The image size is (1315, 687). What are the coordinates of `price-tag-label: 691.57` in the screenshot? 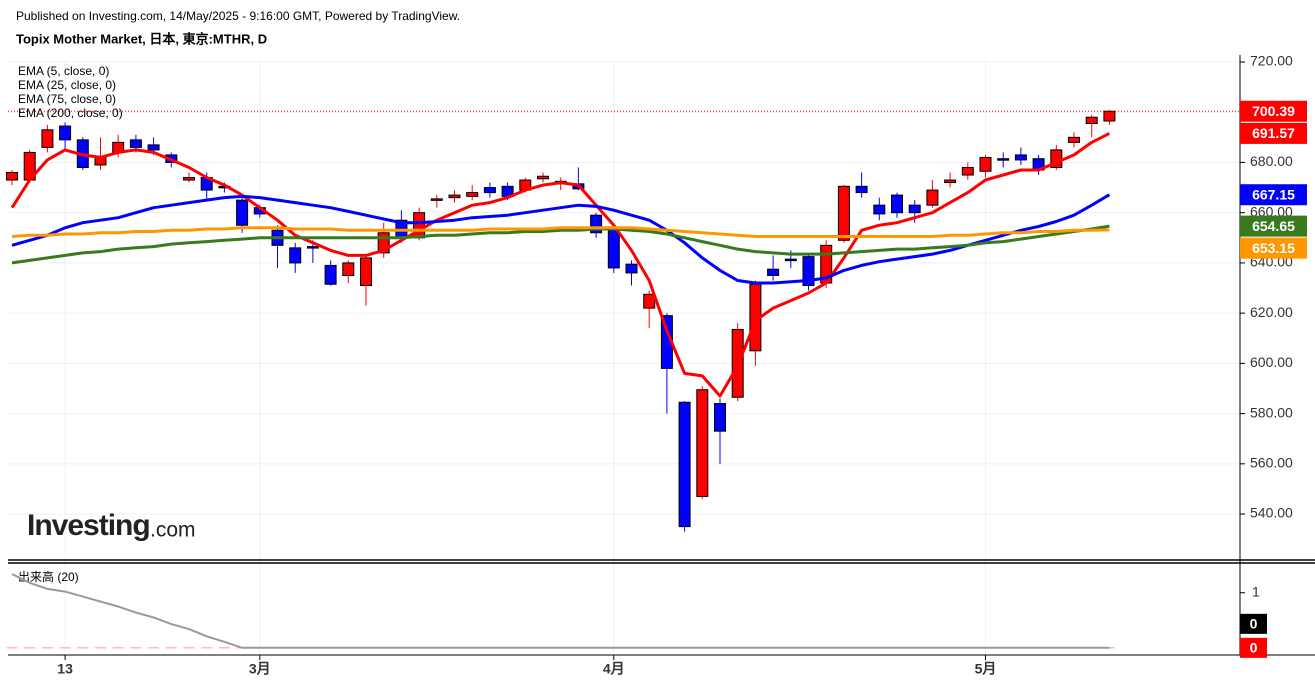 It's located at (1273, 133).